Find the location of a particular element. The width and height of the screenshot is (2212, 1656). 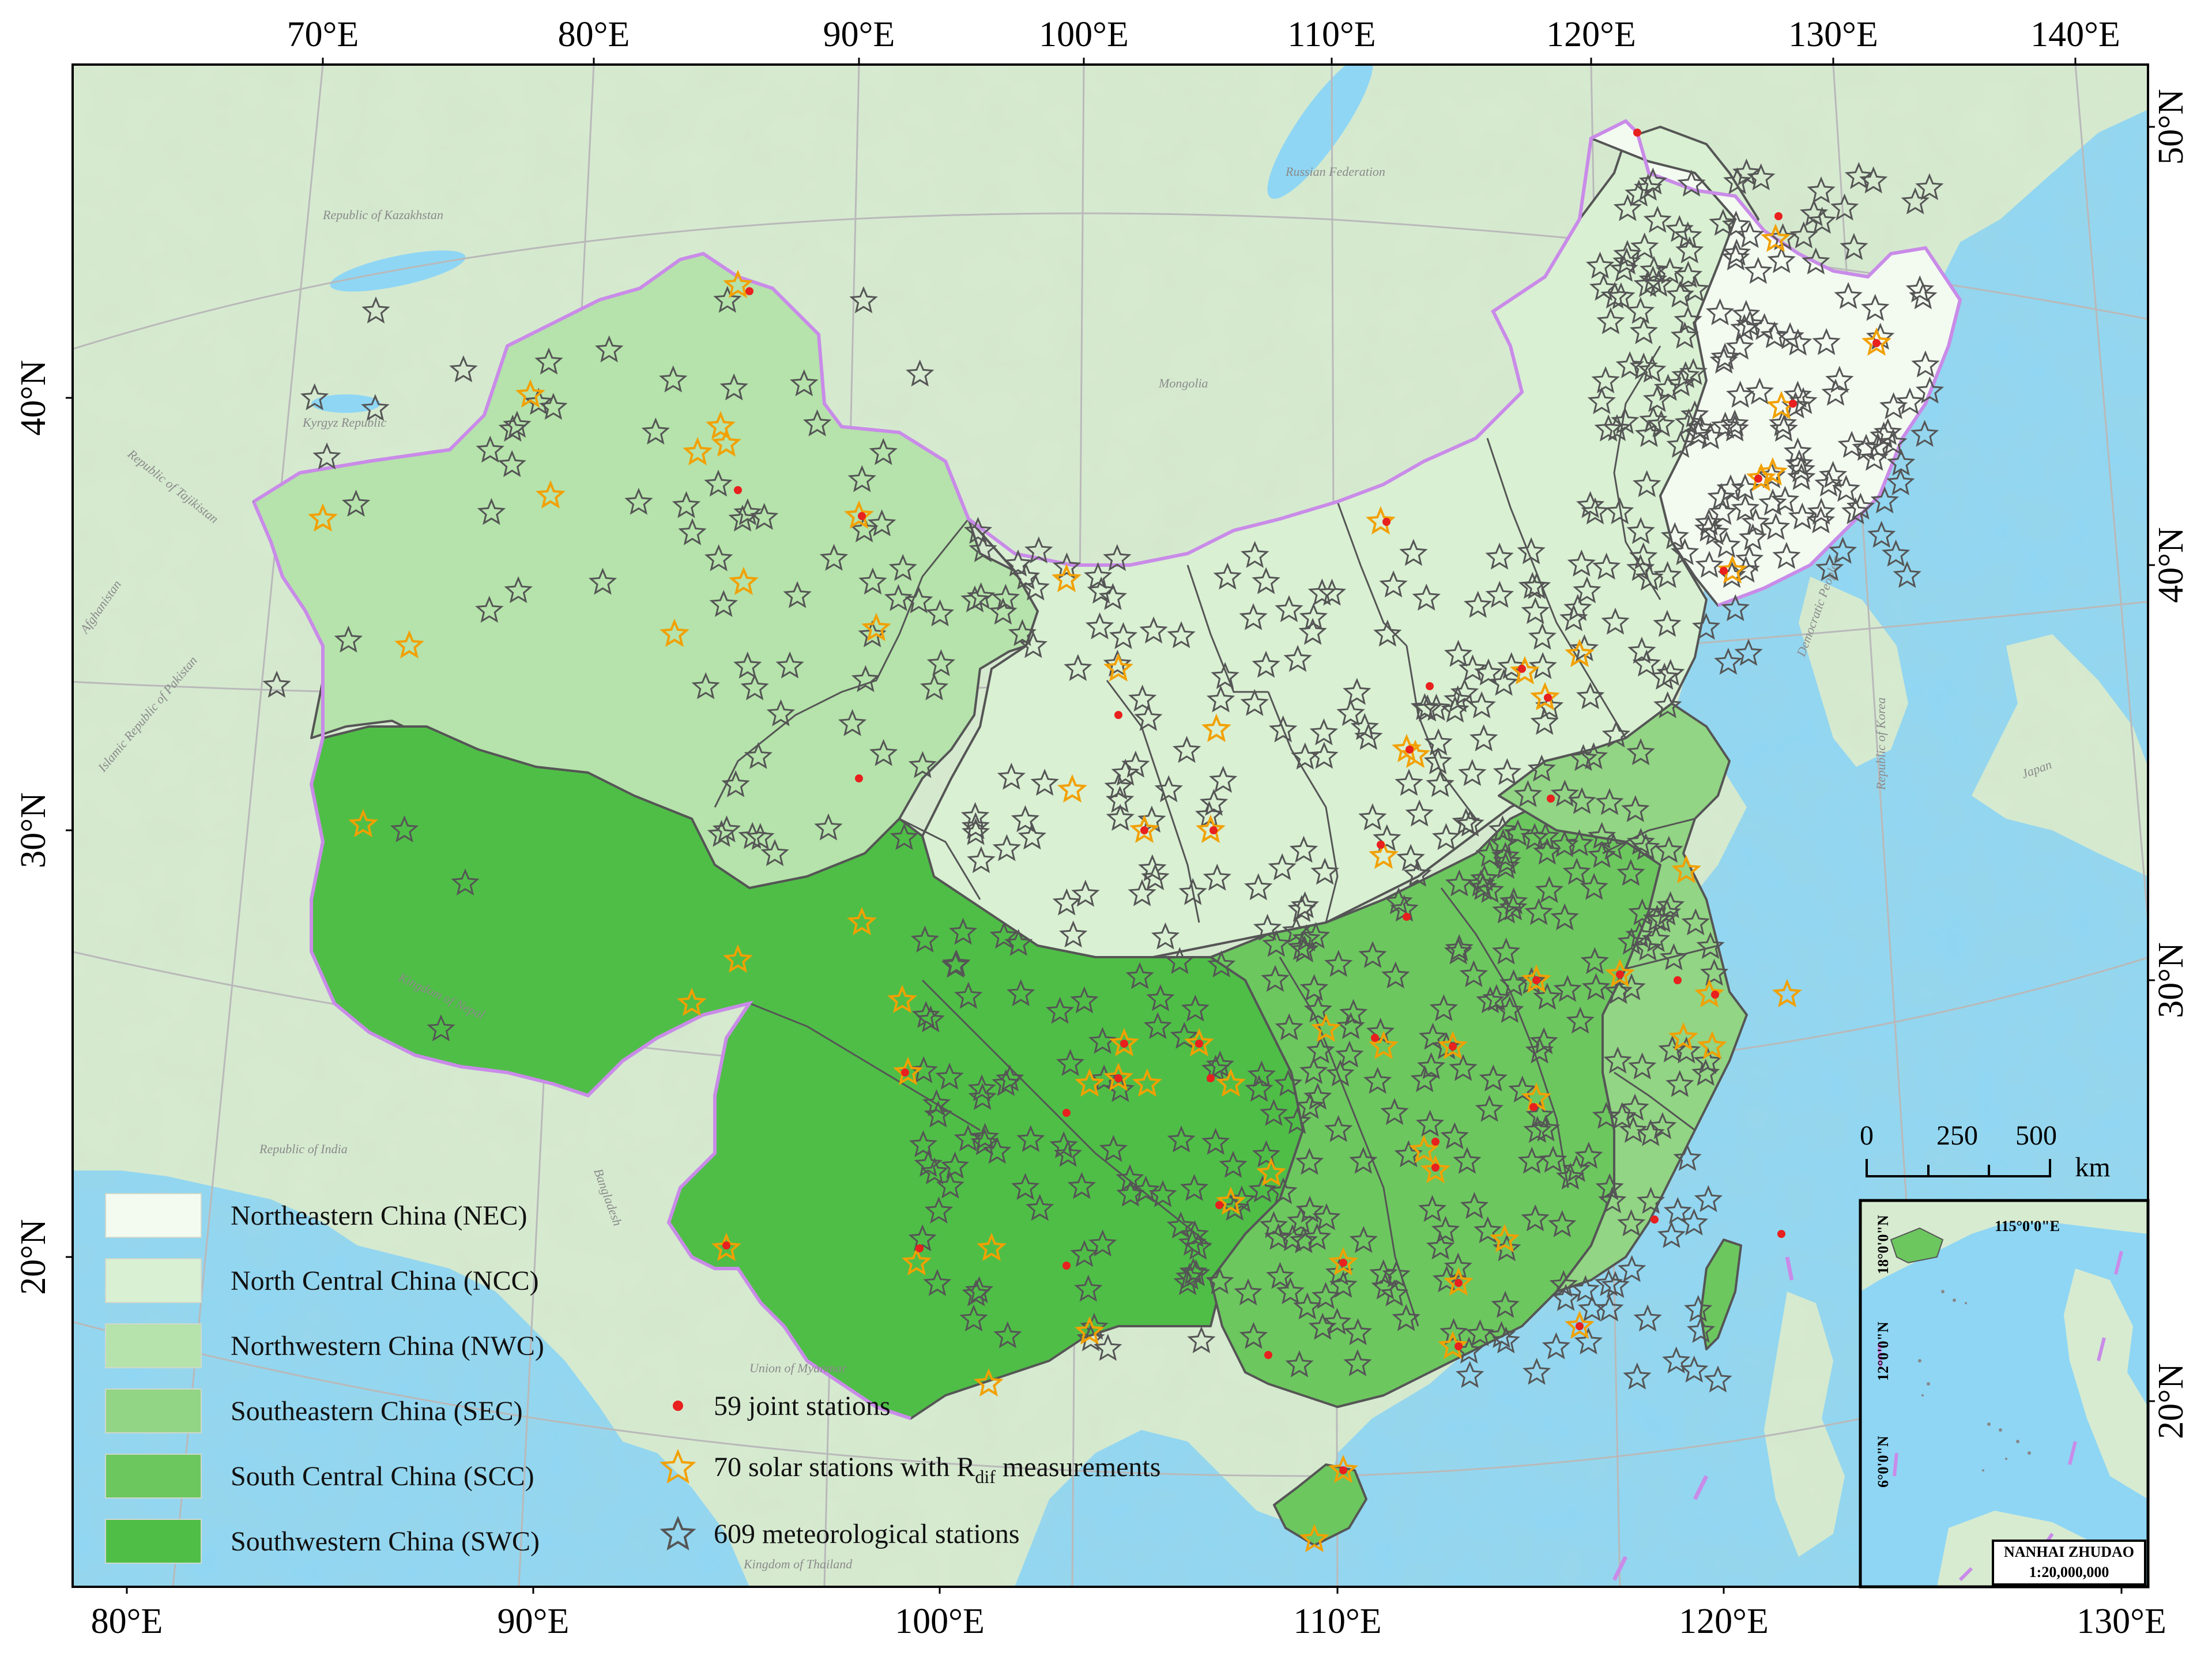

legend-region-item: South Central China (SCC) is located at coordinates (319, 1476).